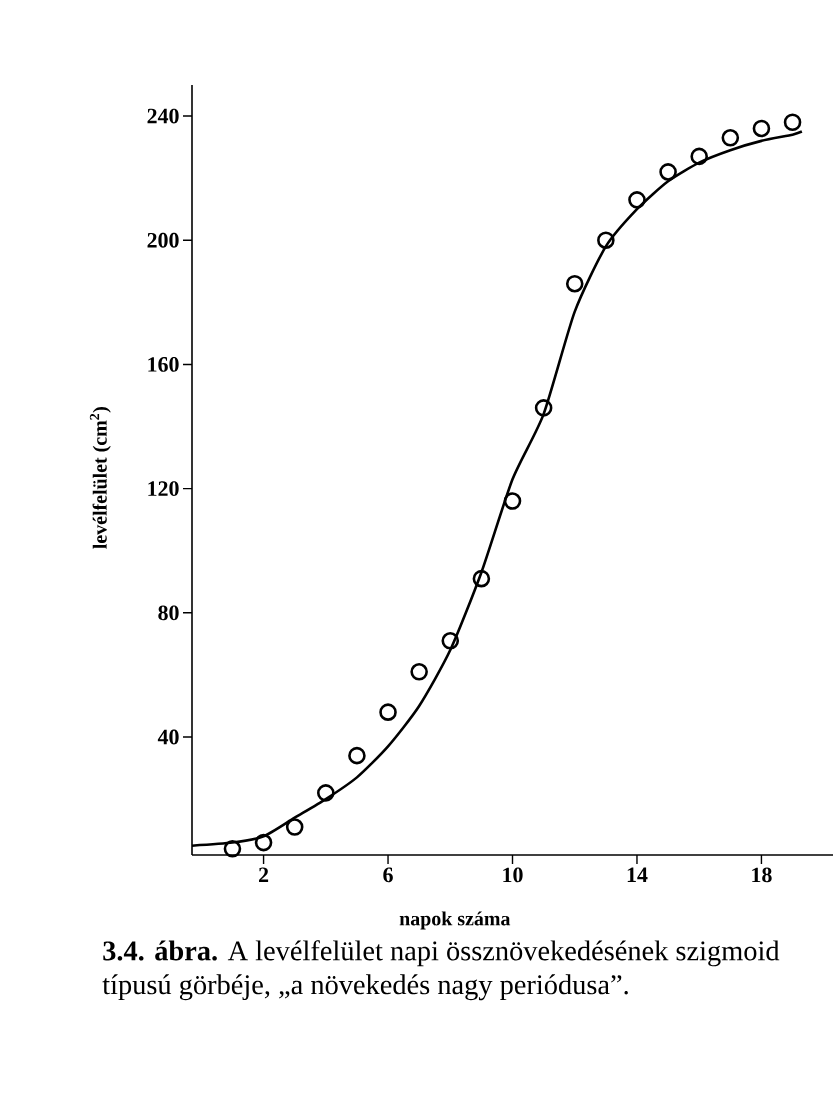  What do you see at coordinates (455, 920) in the screenshot?
I see `x-axis-title: napok száma` at bounding box center [455, 920].